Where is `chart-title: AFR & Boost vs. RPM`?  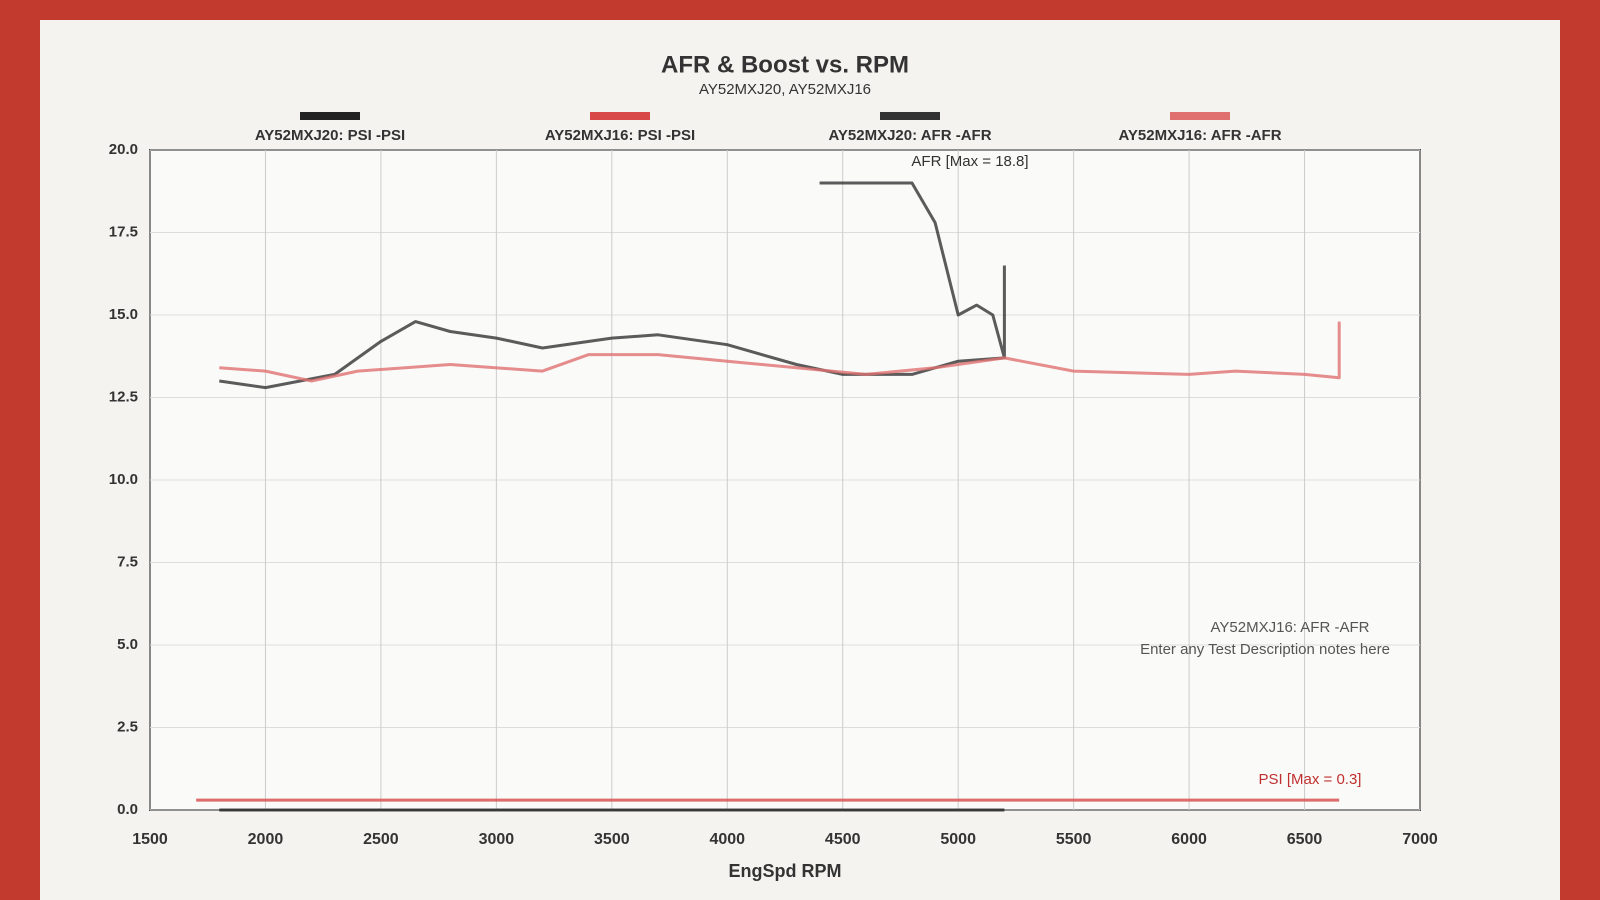 chart-title: AFR & Boost vs. RPM is located at coordinates (785, 64).